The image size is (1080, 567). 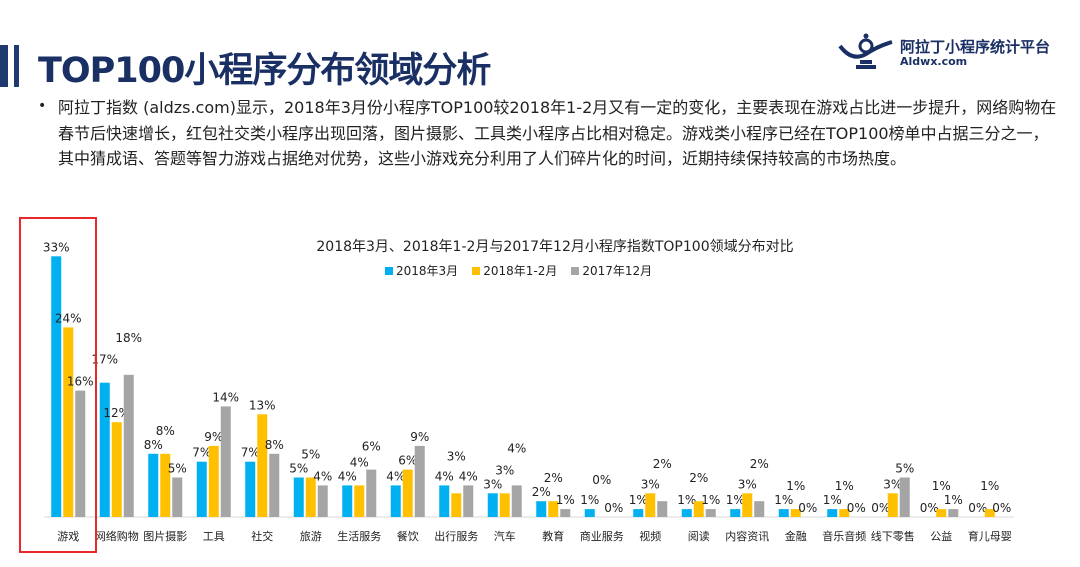 What do you see at coordinates (262, 405) in the screenshot?
I see `data-label: 13%` at bounding box center [262, 405].